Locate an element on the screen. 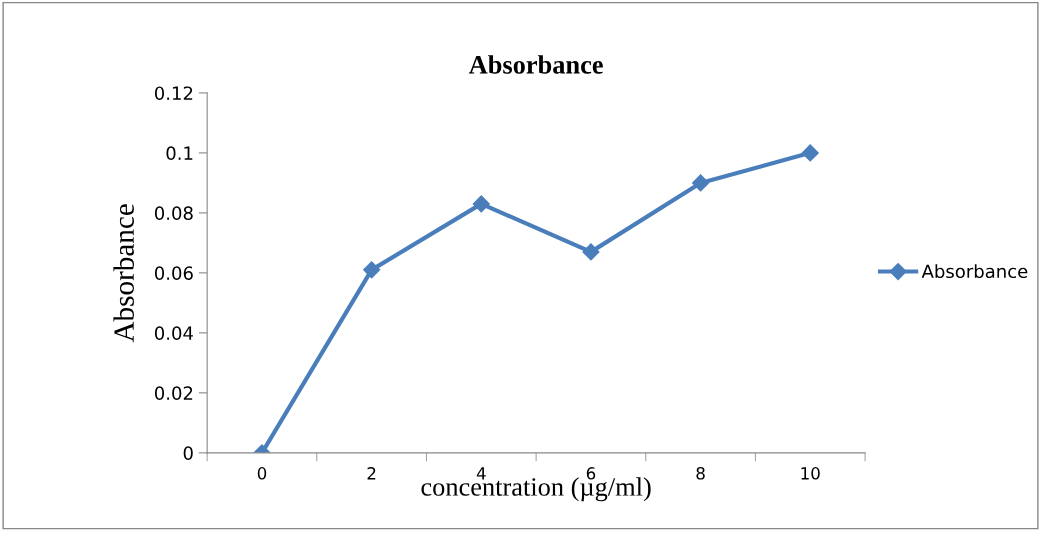  y-tick-label: 0 is located at coordinates (188, 453).